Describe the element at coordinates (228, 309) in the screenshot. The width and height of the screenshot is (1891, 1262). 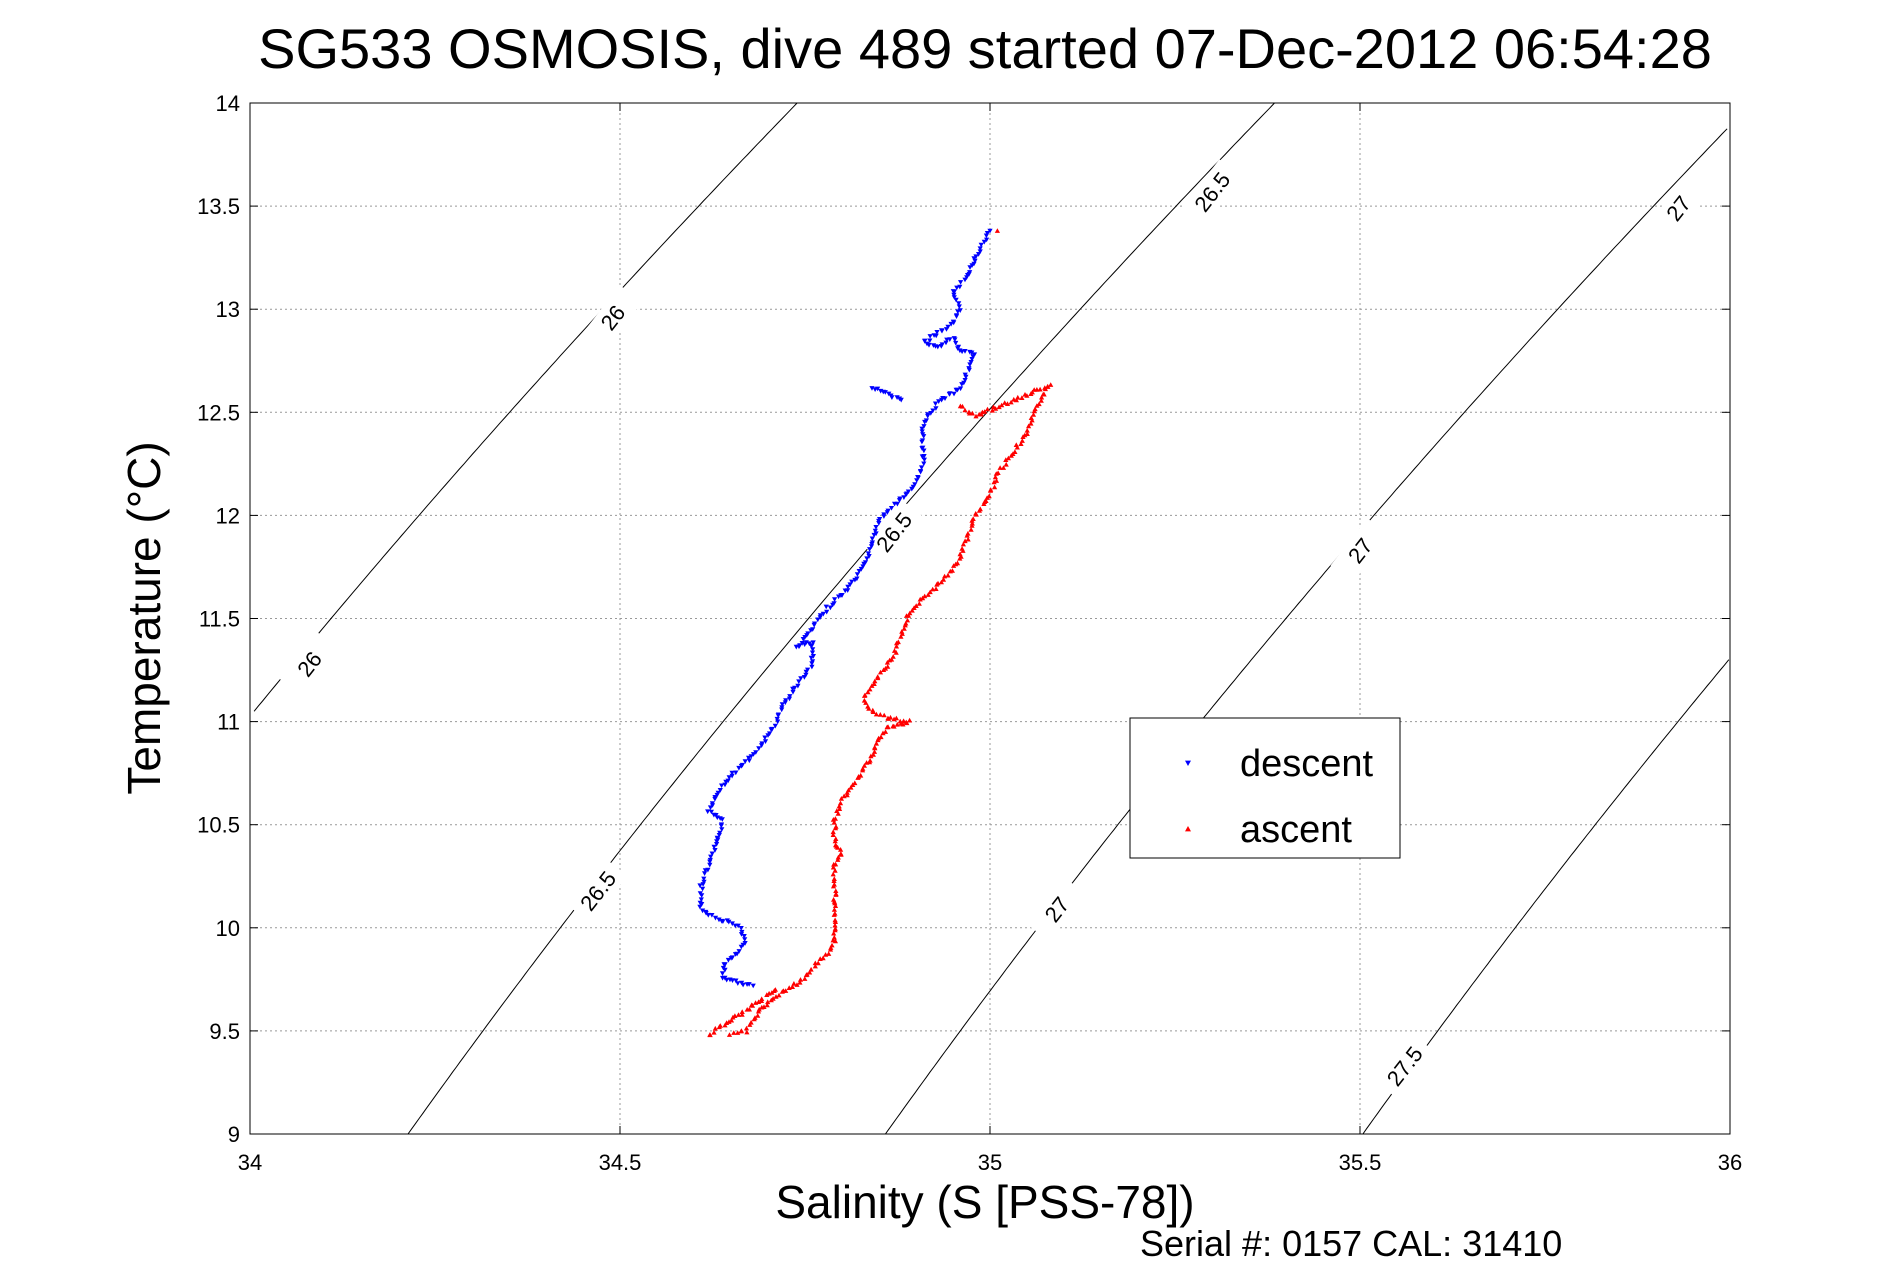
I see `y-tick-label: 13` at that location.